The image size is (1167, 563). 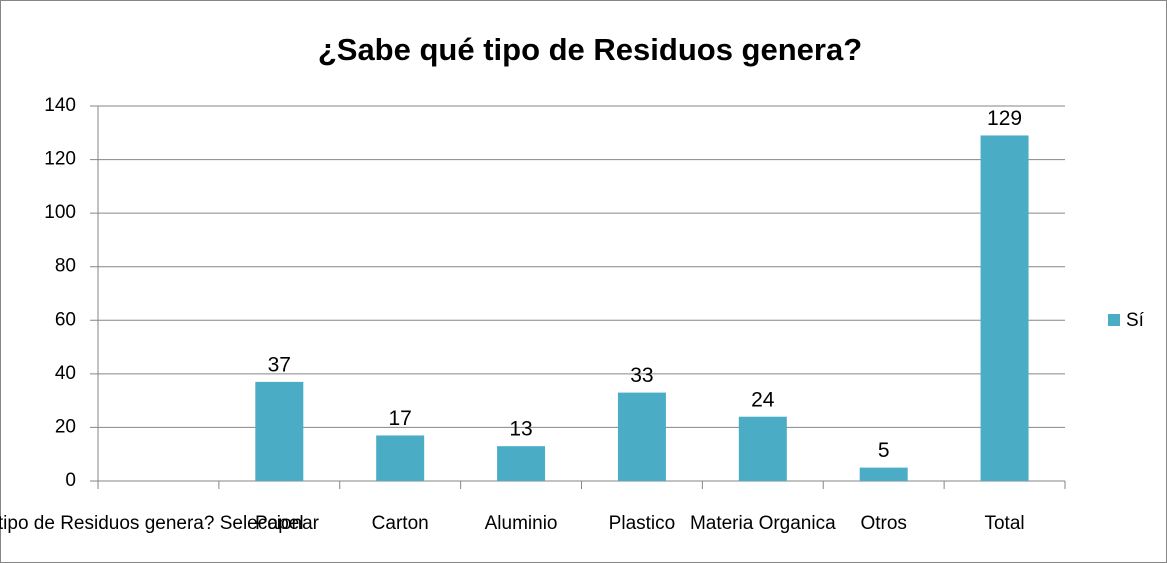 I want to click on y-tick-label: 60, so click(x=65, y=319).